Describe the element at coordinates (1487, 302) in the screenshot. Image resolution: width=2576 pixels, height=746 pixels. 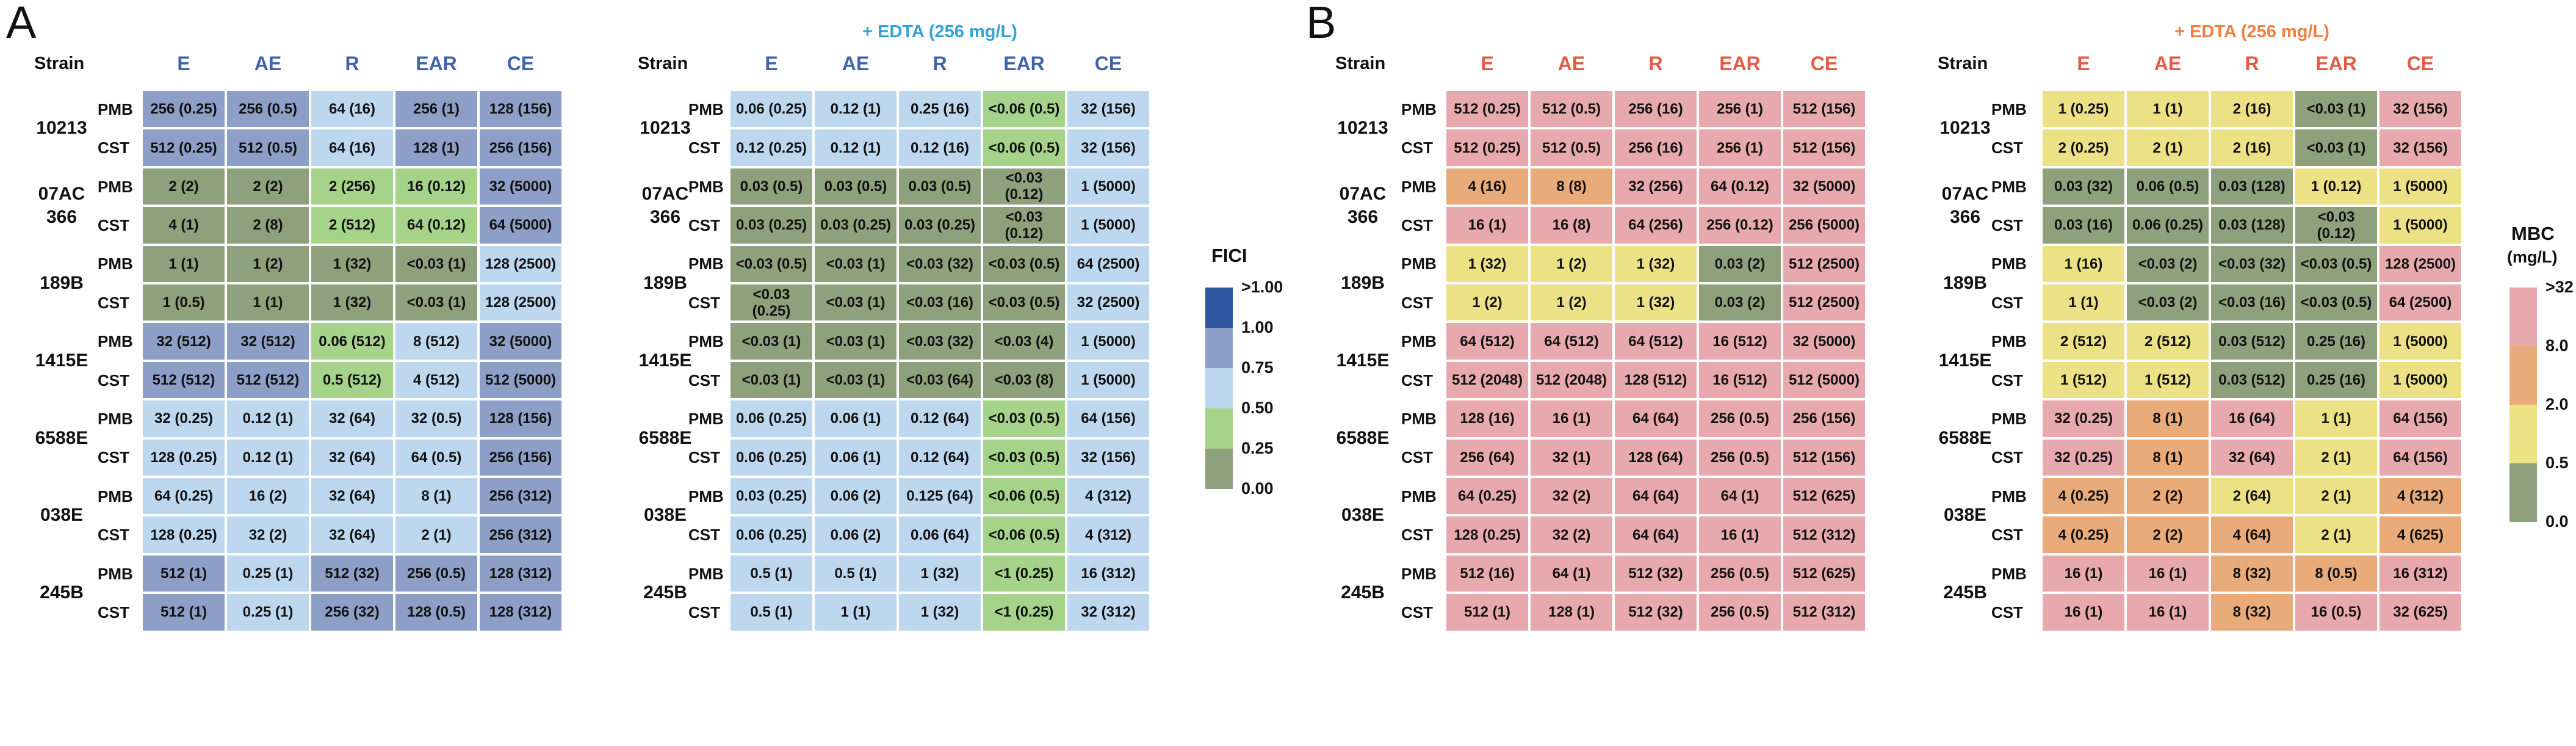
I see `heatmap-cell: 1 (2)` at that location.